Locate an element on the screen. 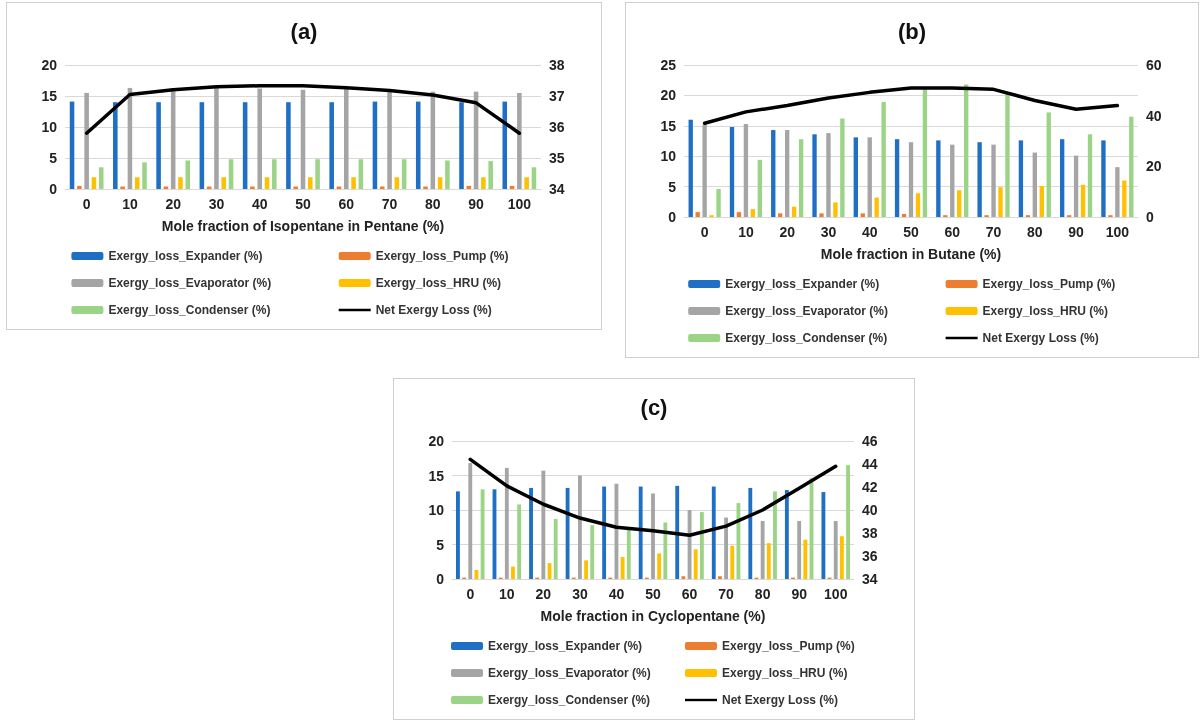 This screenshot has width=1203, height=720. x-tick-label: 60 is located at coordinates (346, 204).